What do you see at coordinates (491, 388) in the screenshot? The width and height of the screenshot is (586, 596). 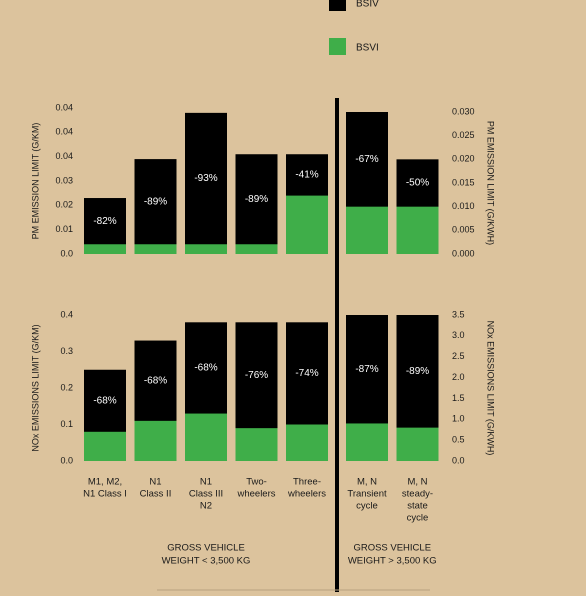 I see `y-axis-title: NOx EMISSIONS LIMIT (G/KWH)` at bounding box center [491, 388].